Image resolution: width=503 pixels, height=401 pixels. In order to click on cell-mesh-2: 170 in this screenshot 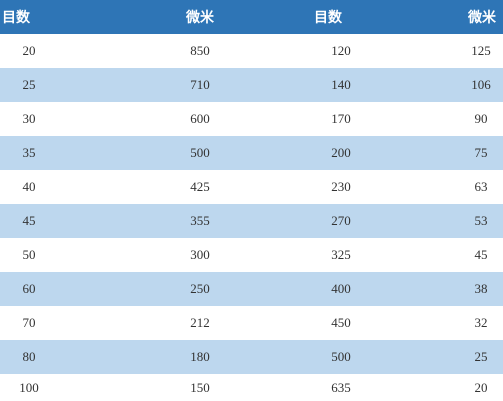, I will do `click(341, 118)`.